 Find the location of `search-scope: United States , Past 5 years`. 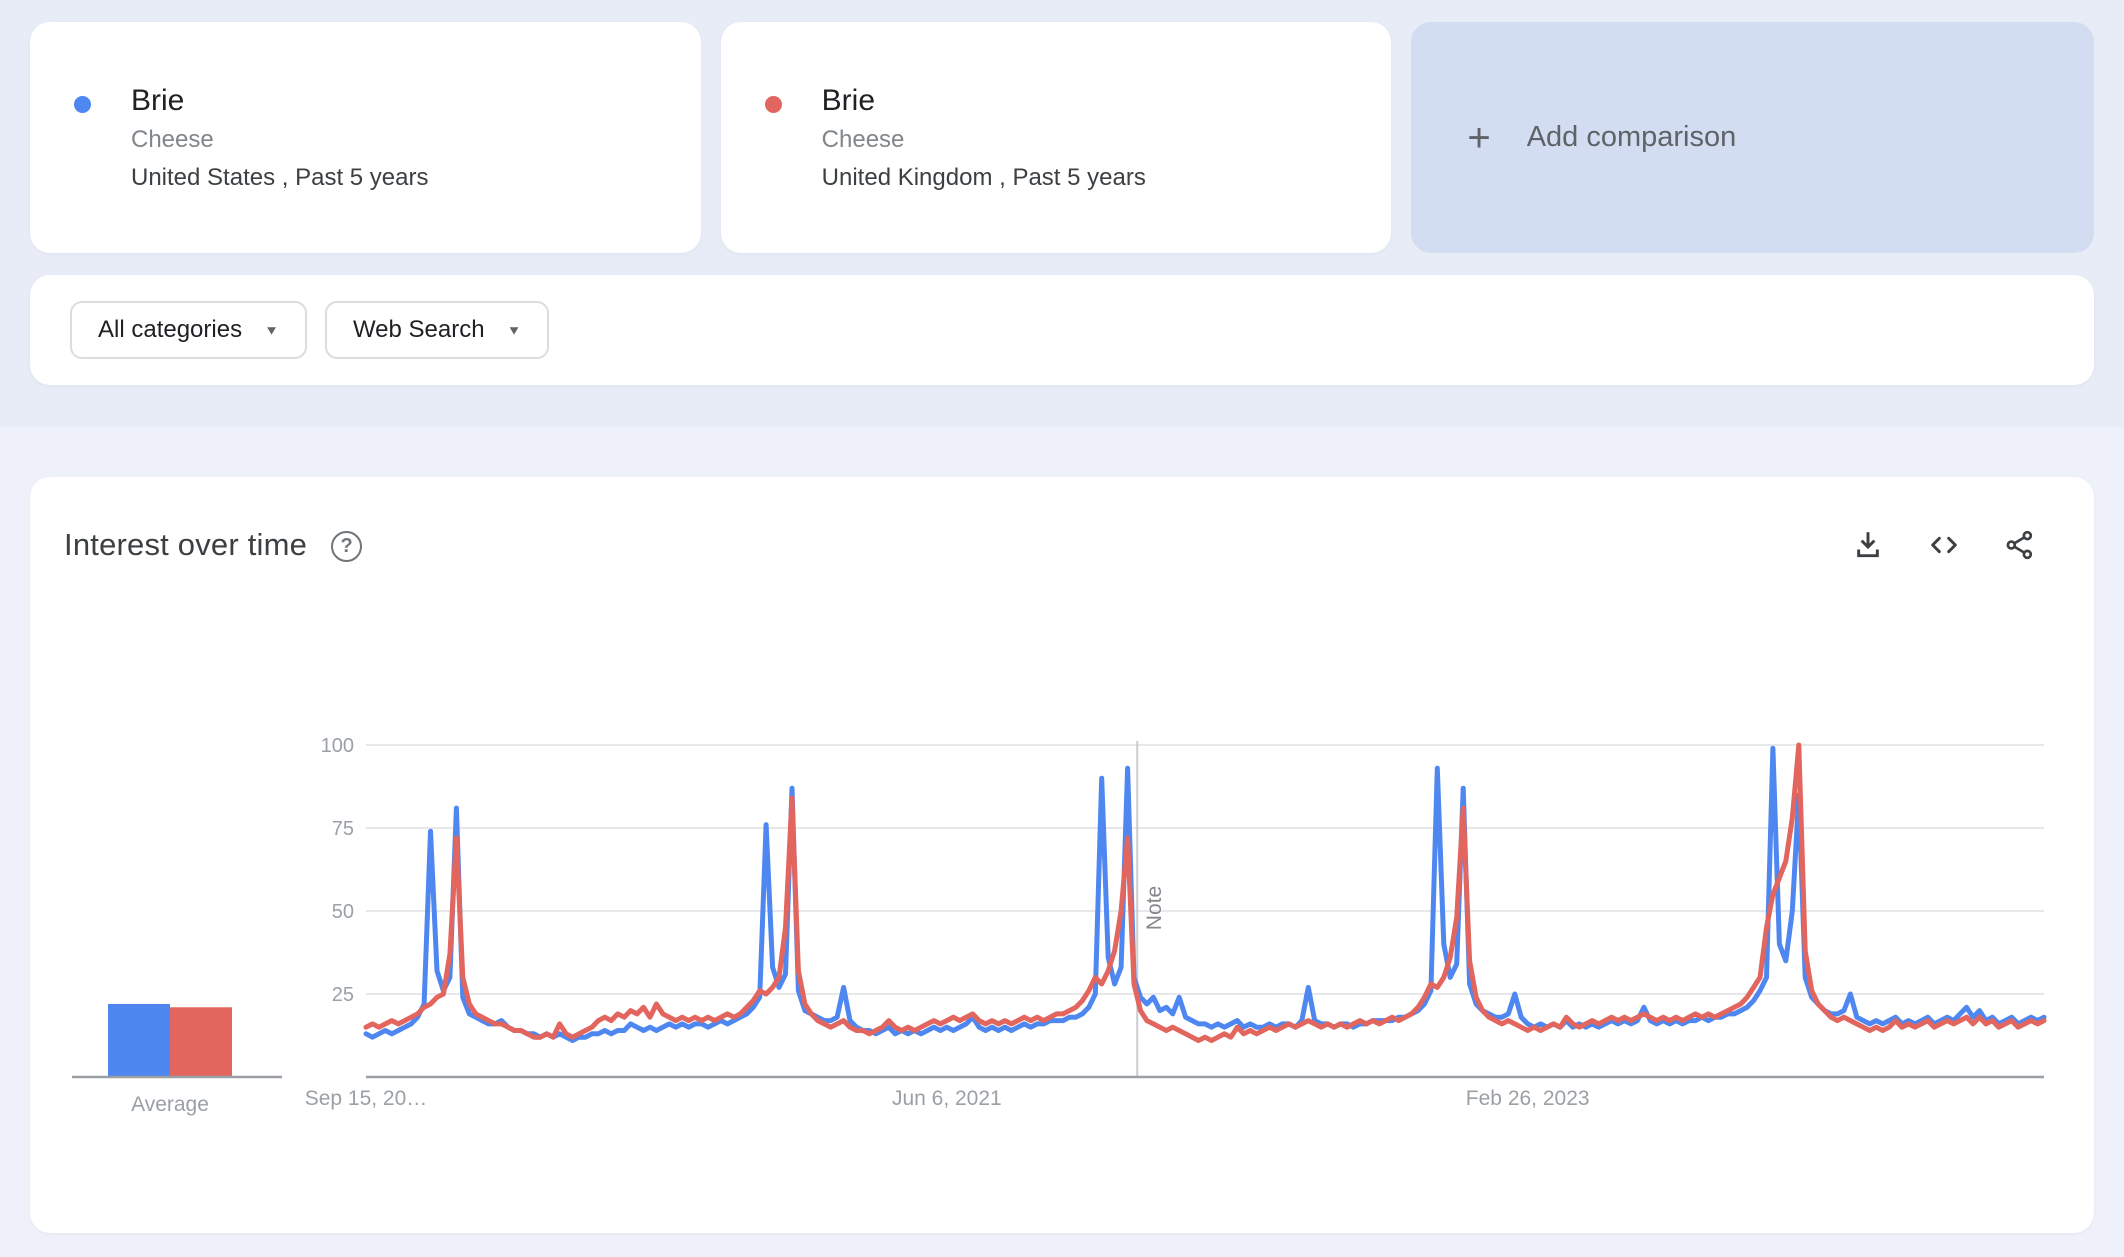

search-scope: United States , Past 5 years is located at coordinates (280, 177).